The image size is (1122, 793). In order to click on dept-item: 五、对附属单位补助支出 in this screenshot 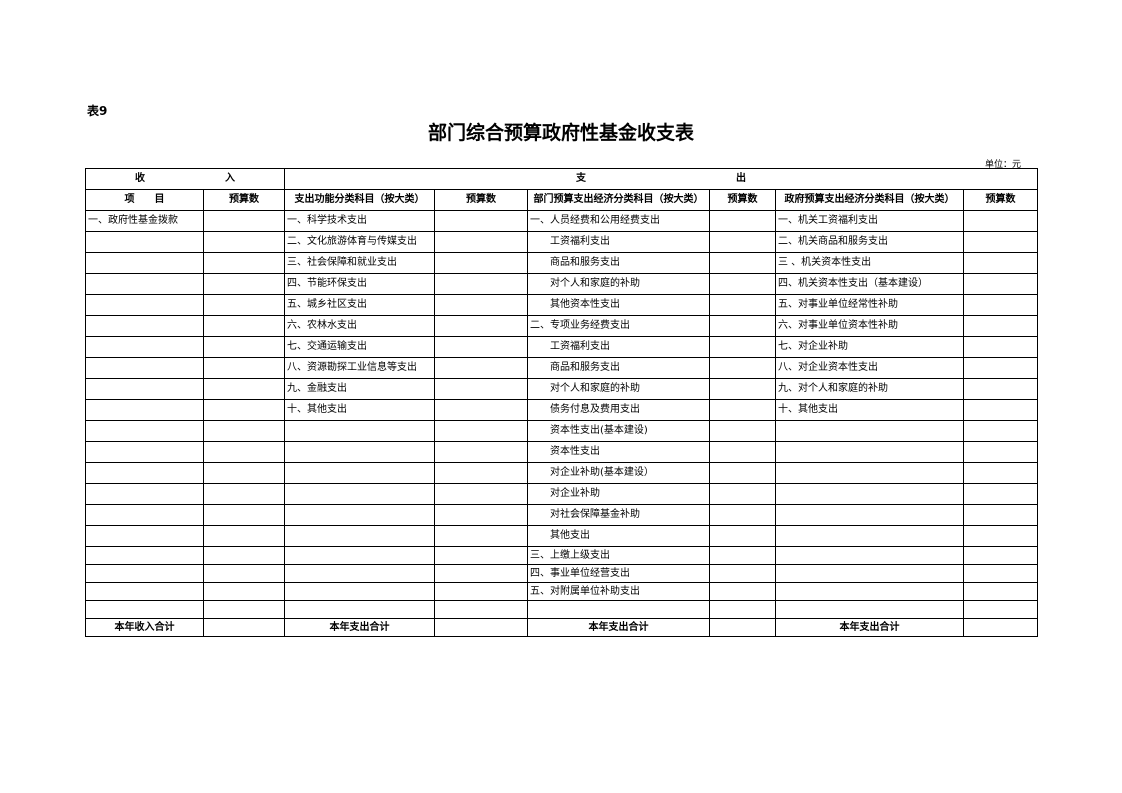, I will do `click(618, 591)`.